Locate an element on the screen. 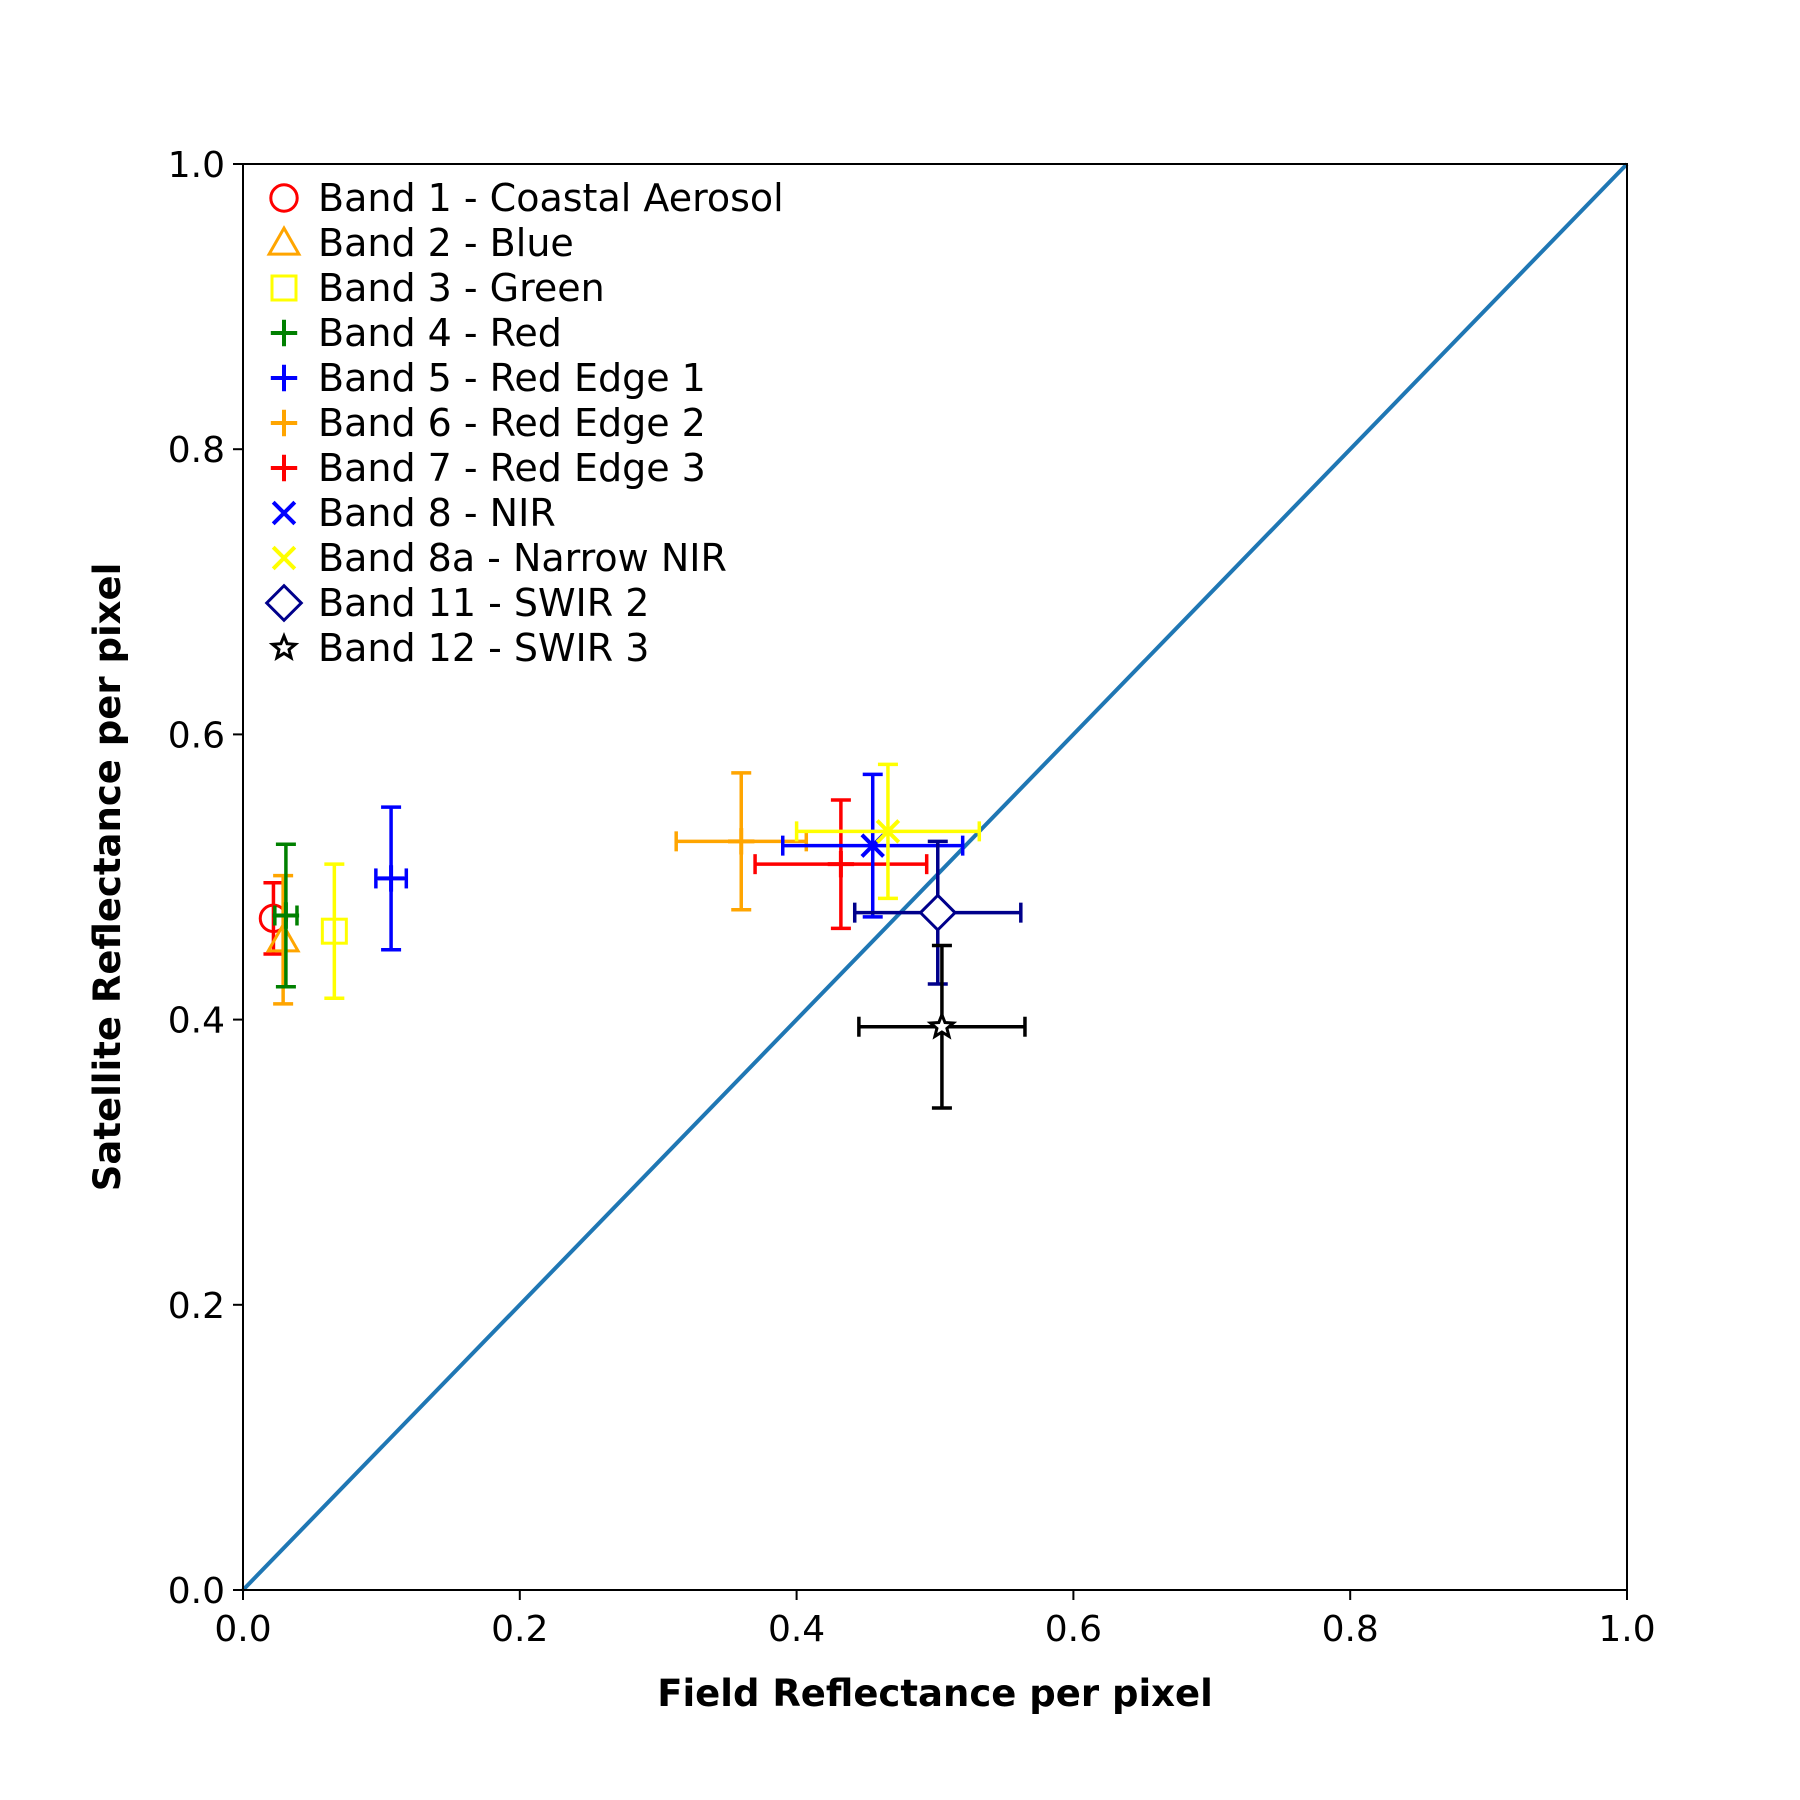 The image size is (1800, 1800). legend-item: Band 12 - SWIR 3 is located at coordinates (458, 648).